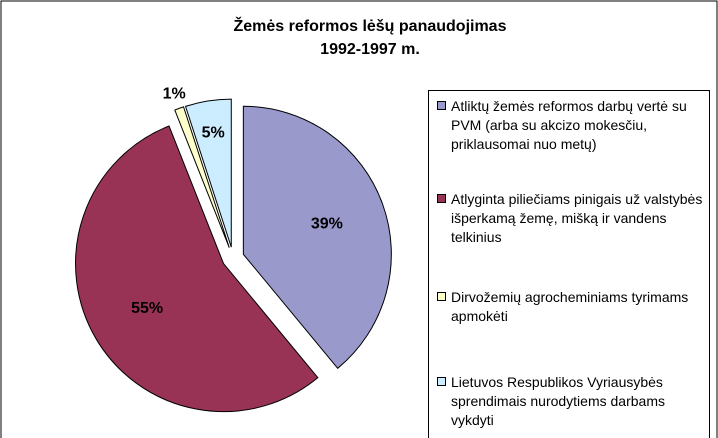 This screenshot has height=438, width=718. Describe the element at coordinates (327, 223) in the screenshot. I see `data-label: 39%` at that location.